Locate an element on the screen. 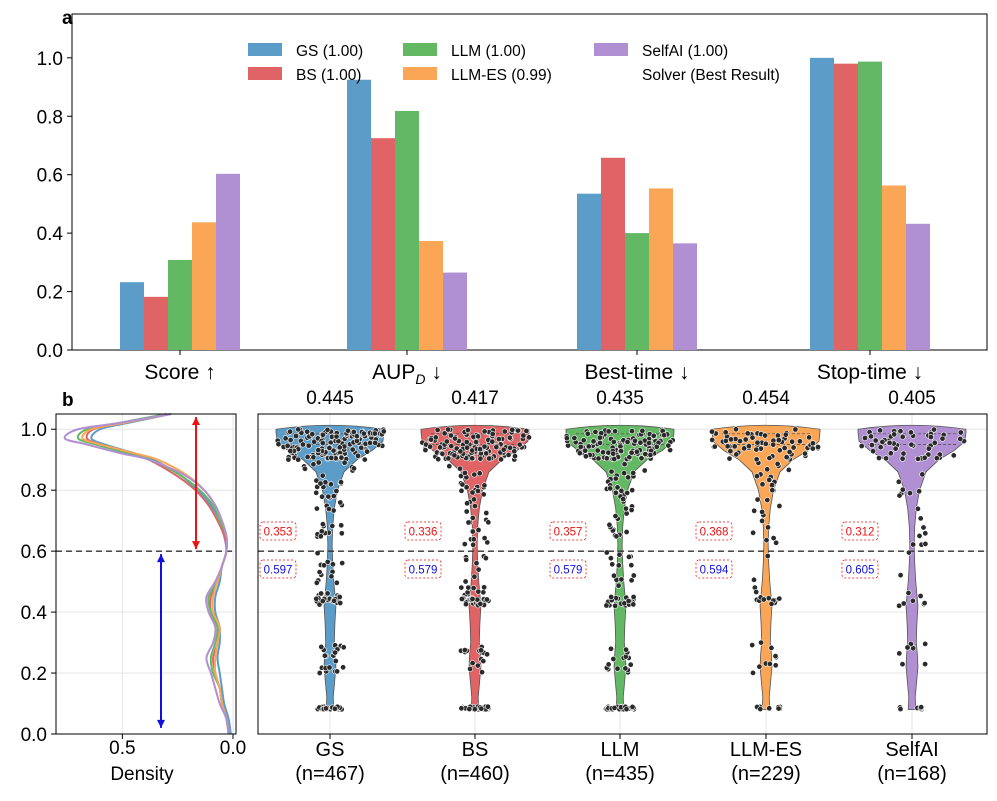 Image resolution: width=997 pixels, height=801 pixels. group-count-llmes: (n=229) is located at coordinates (766, 774).